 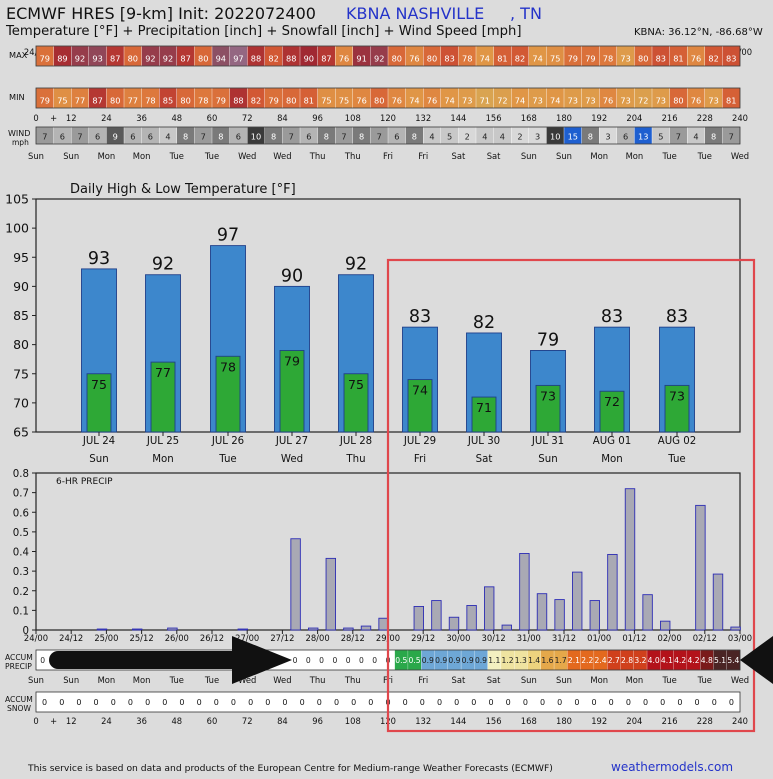 What do you see at coordinates (467, 59) in the screenshot?
I see `max-row-value: 78` at bounding box center [467, 59].